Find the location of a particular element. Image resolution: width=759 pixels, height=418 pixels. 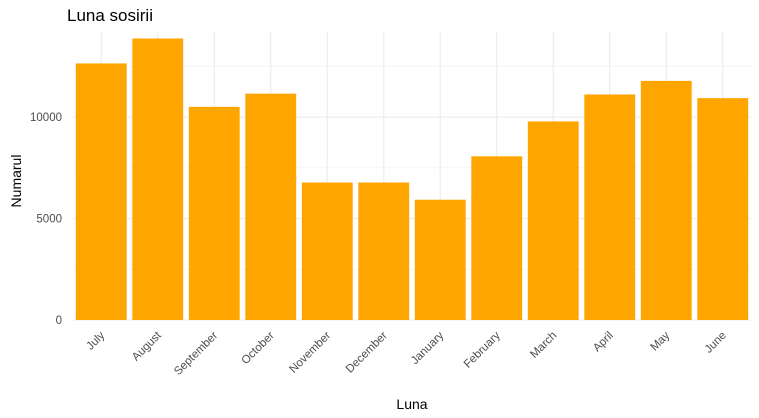

bar-may is located at coordinates (666, 200).